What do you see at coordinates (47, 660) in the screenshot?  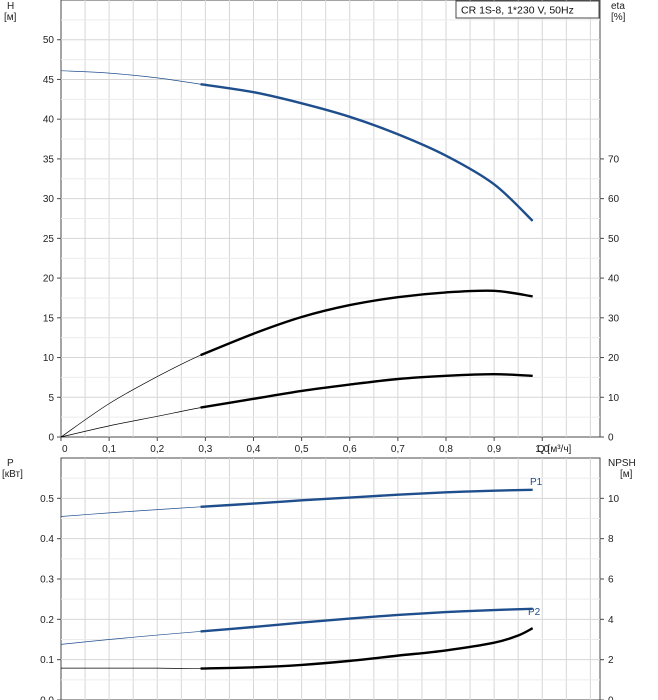 I see `bottom-left-tick-label: 0.1` at bounding box center [47, 660].